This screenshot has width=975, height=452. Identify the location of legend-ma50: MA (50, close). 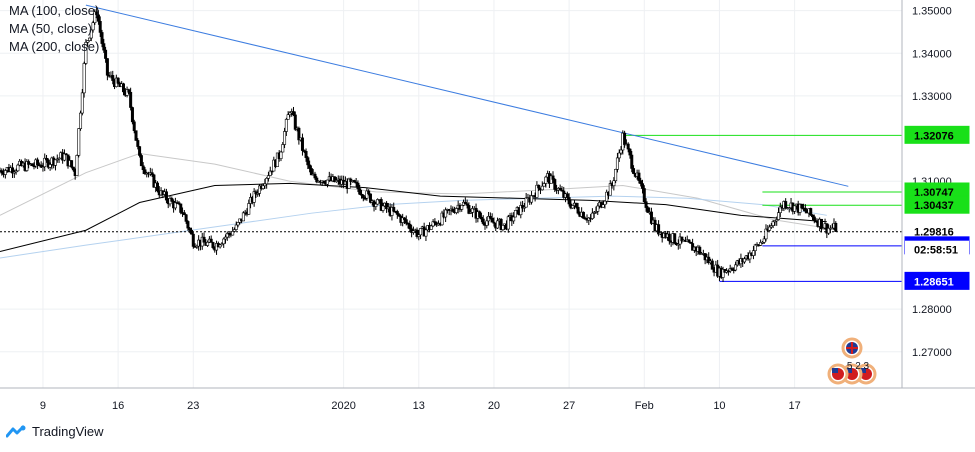
(51, 28).